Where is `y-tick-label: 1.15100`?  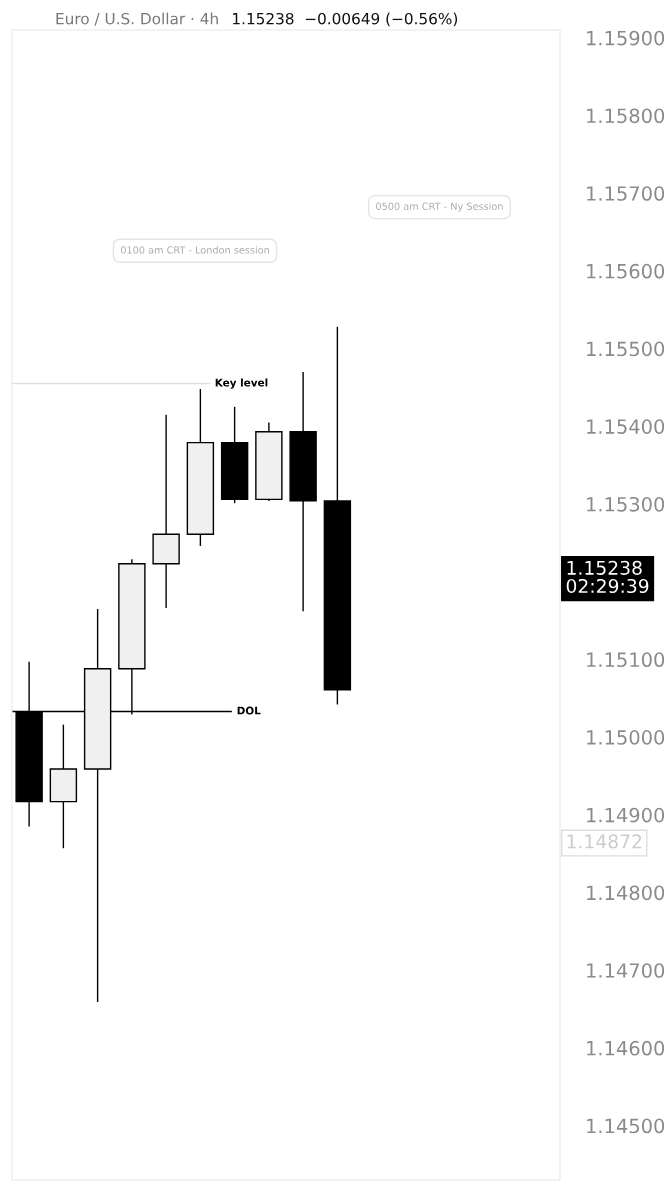
y-tick-label: 1.15100 is located at coordinates (626, 660).